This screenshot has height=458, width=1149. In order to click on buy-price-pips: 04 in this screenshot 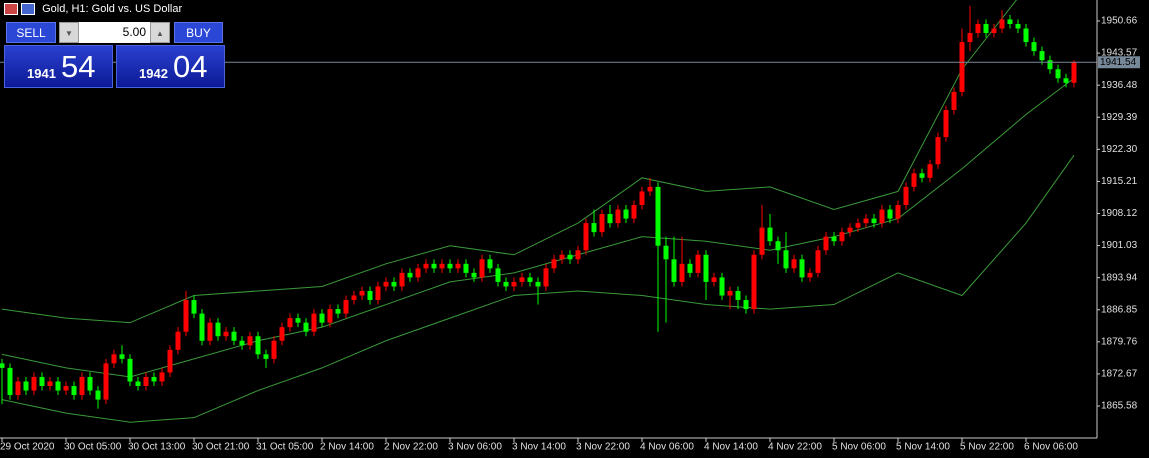, I will do `click(190, 66)`.